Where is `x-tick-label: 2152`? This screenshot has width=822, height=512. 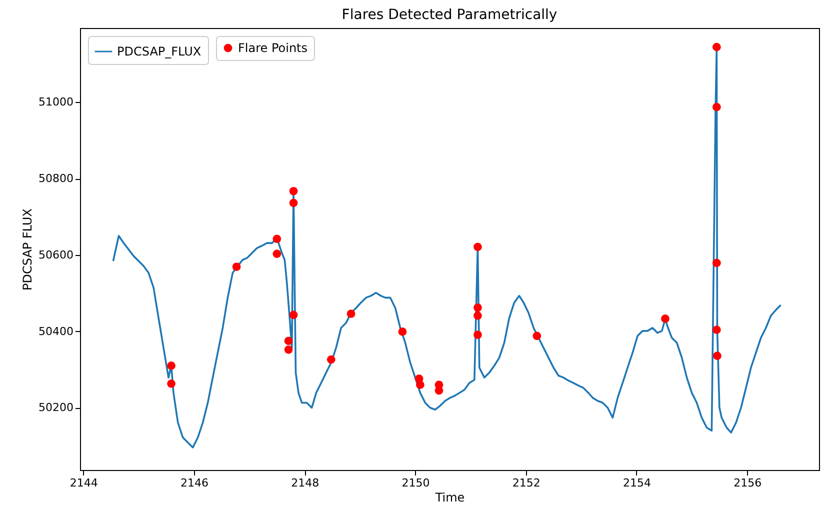
x-tick-label: 2152 is located at coordinates (526, 483).